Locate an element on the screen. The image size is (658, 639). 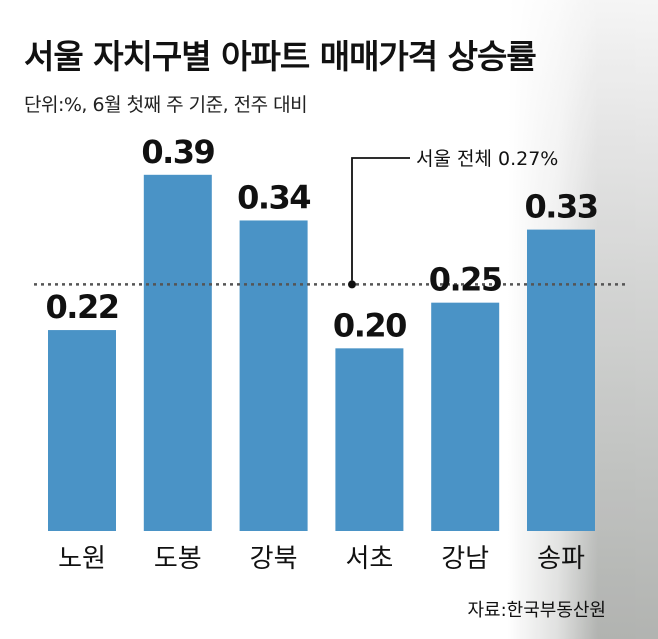
value-label-송파: 0.33 is located at coordinates (561, 207).